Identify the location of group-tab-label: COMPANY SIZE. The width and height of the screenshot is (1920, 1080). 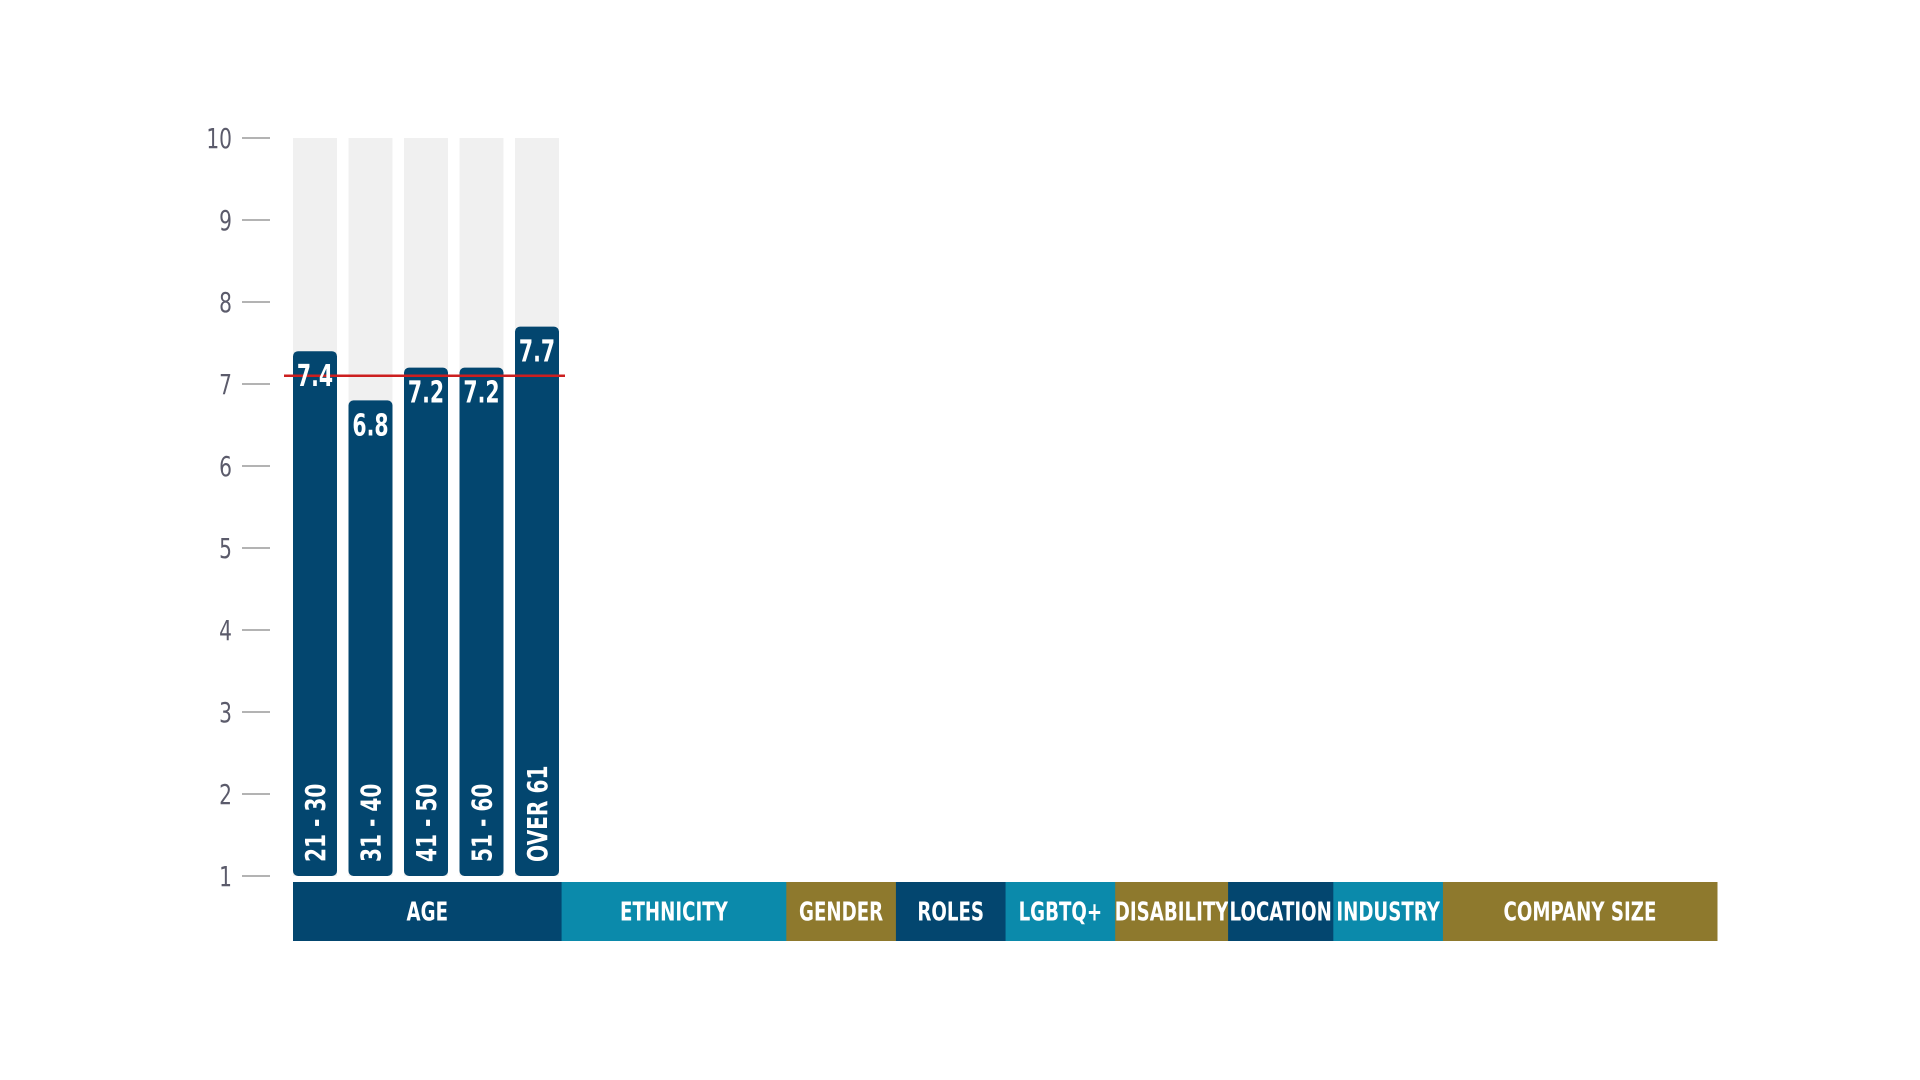
(1580, 912).